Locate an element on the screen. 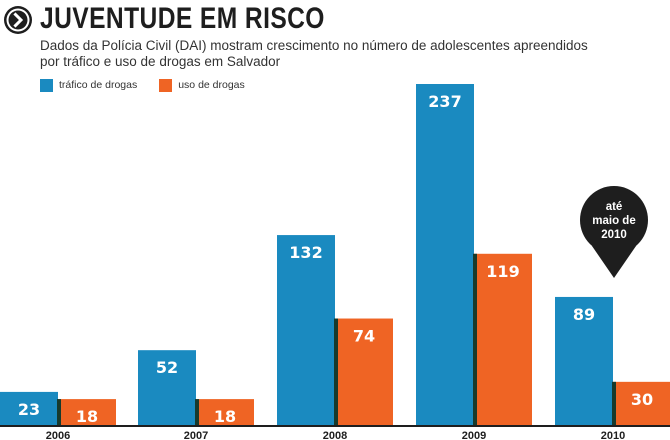 This screenshot has height=440, width=670. data-label-uso-2009: 119 is located at coordinates (502, 271).